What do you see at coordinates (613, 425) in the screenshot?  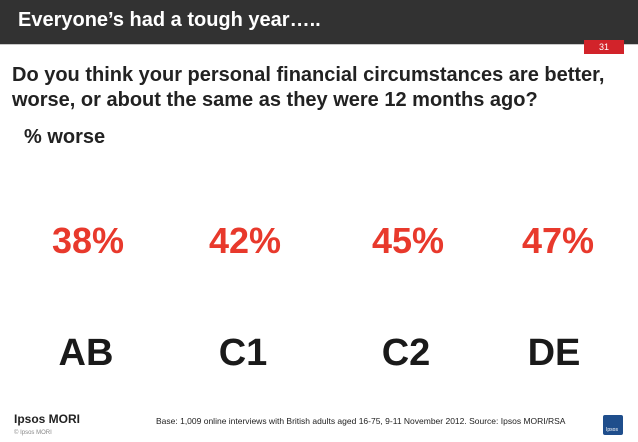 I see `ipsos-logo-icon: Ipsos` at bounding box center [613, 425].